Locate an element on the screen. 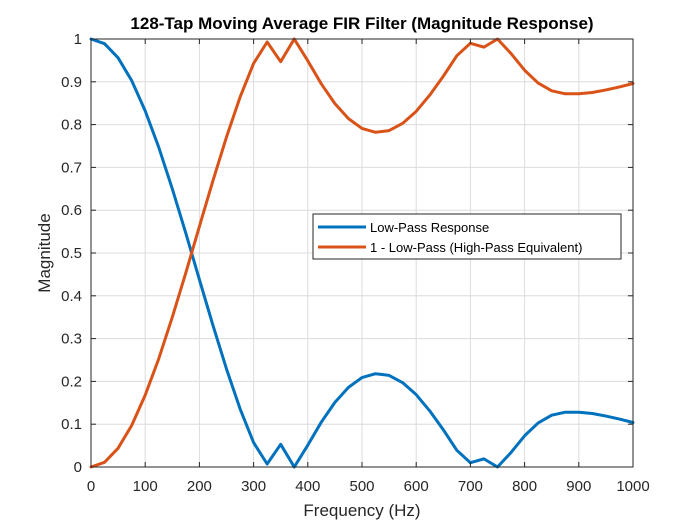 Image resolution: width=700 pixels, height=525 pixels. y-tick-label: 1 is located at coordinates (78, 39).